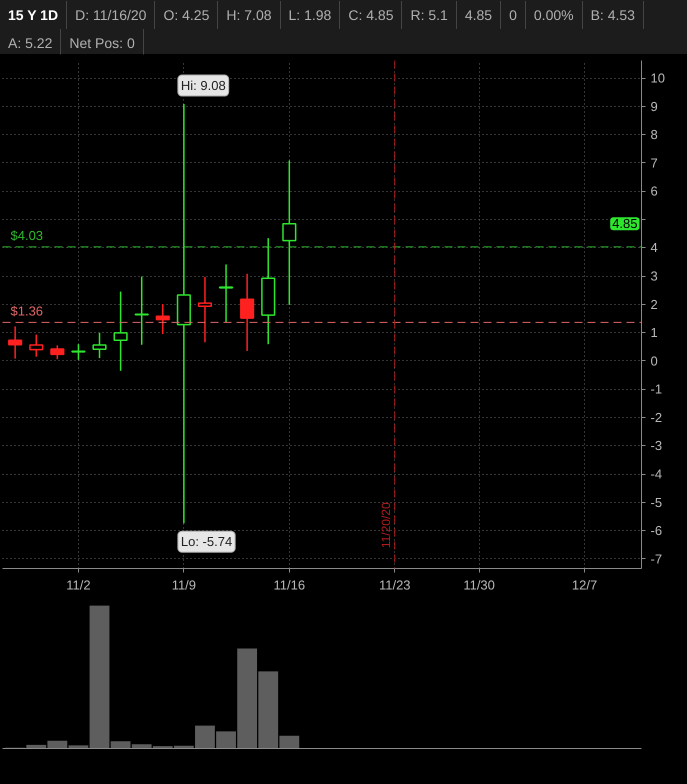 This screenshot has height=784, width=687. I want to click on annotation: Hi: 9.08, so click(203, 86).